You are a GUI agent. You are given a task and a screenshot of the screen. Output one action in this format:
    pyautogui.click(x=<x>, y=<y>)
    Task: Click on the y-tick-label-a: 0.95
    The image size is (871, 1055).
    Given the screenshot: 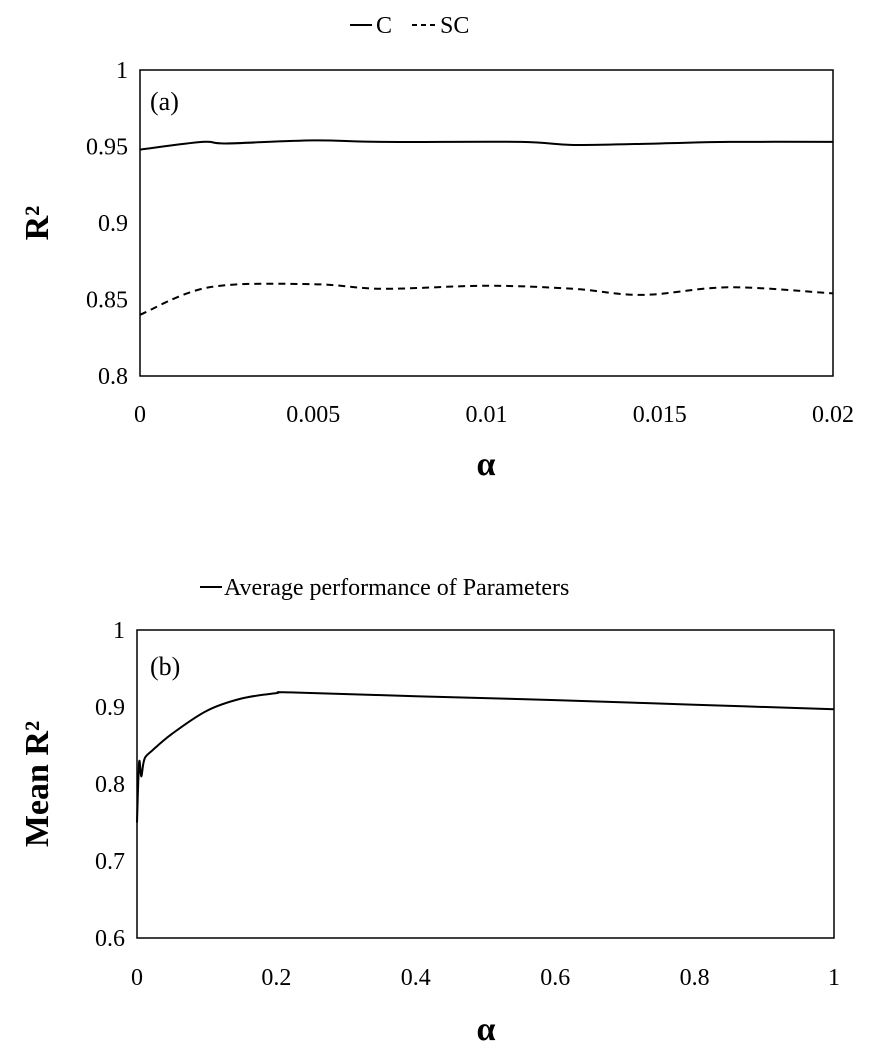 What is the action you would take?
    pyautogui.click(x=107, y=148)
    